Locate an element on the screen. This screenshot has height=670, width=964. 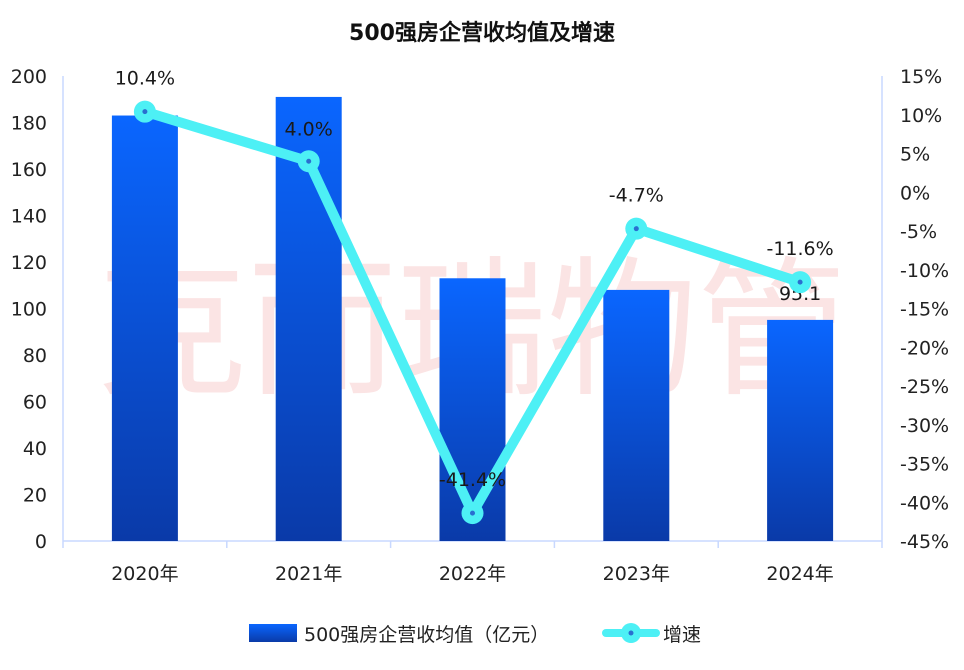
category-label: 2023年 is located at coordinates (636, 574).